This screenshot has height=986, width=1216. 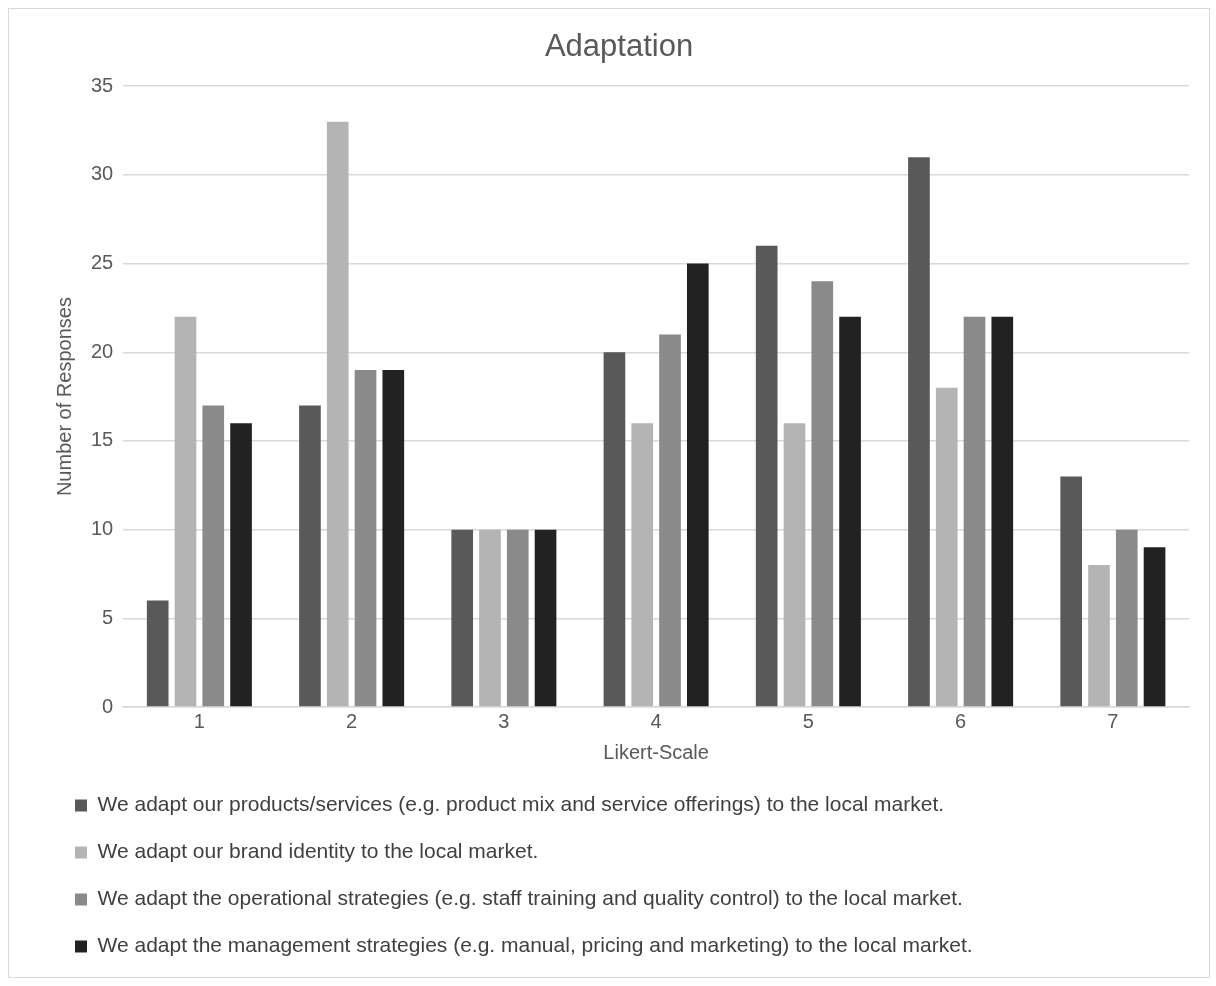 What do you see at coordinates (102, 350) in the screenshot?
I see `y-tick-label: 20` at bounding box center [102, 350].